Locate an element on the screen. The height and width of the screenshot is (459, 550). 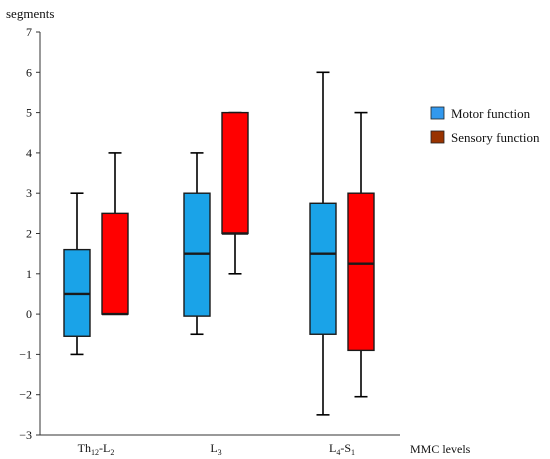
y-tick-label: −2 is located at coordinates (25, 395).